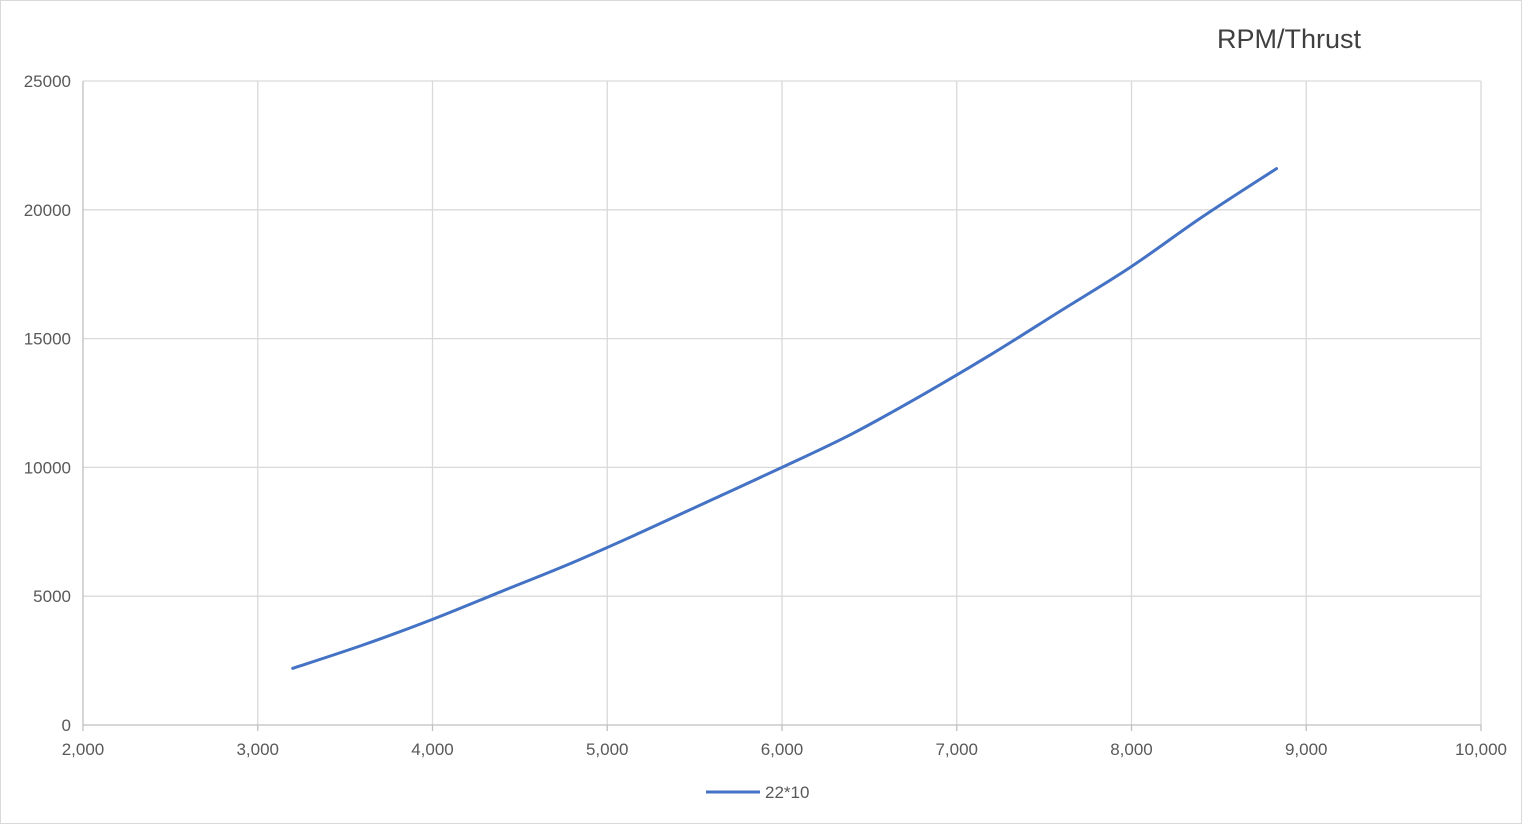  I want to click on x-tick-label: 5,000, so click(607, 749).